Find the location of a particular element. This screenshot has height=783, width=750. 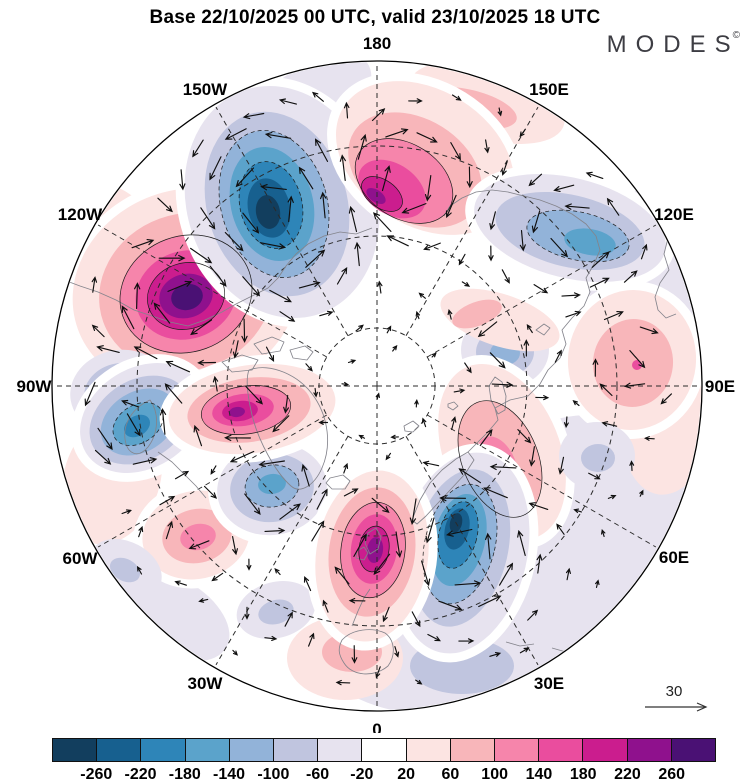

meridian-label-90W: 90W is located at coordinates (35, 386).